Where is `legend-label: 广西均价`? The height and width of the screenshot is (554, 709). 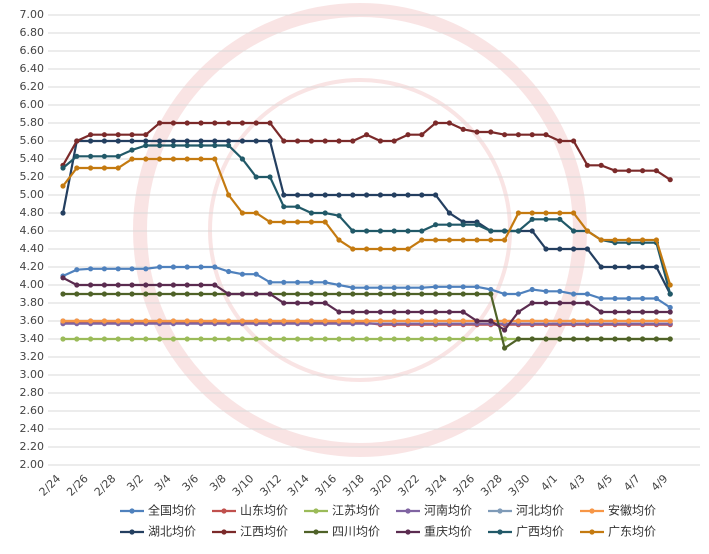
legend-label: 广西均价 is located at coordinates (540, 532).